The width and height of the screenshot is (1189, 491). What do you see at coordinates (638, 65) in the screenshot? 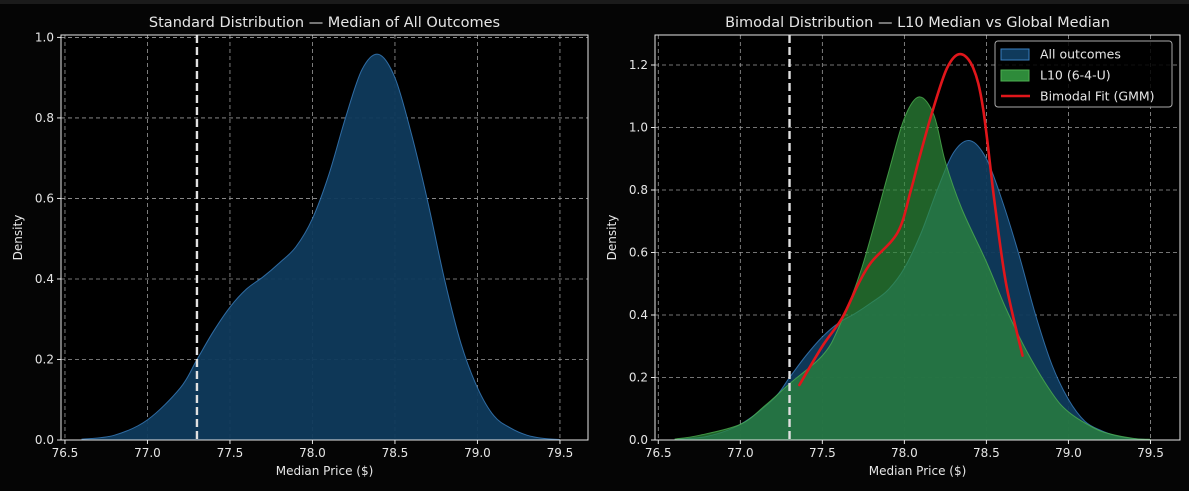
I see `y-tick-label: 1.2` at bounding box center [638, 65].